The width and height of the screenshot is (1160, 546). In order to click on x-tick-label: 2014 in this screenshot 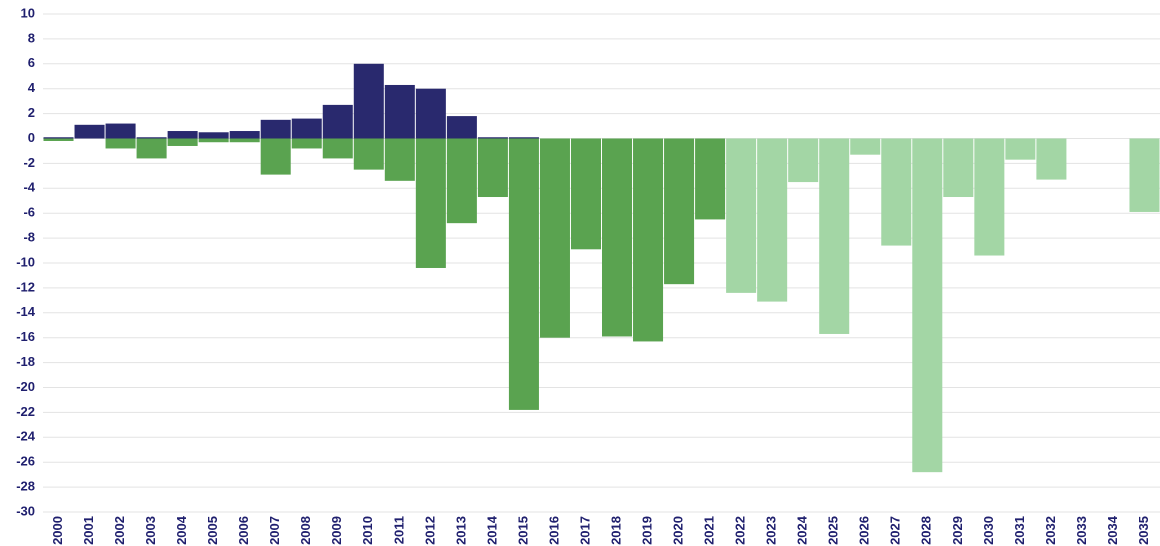, I will do `click(491, 530)`.